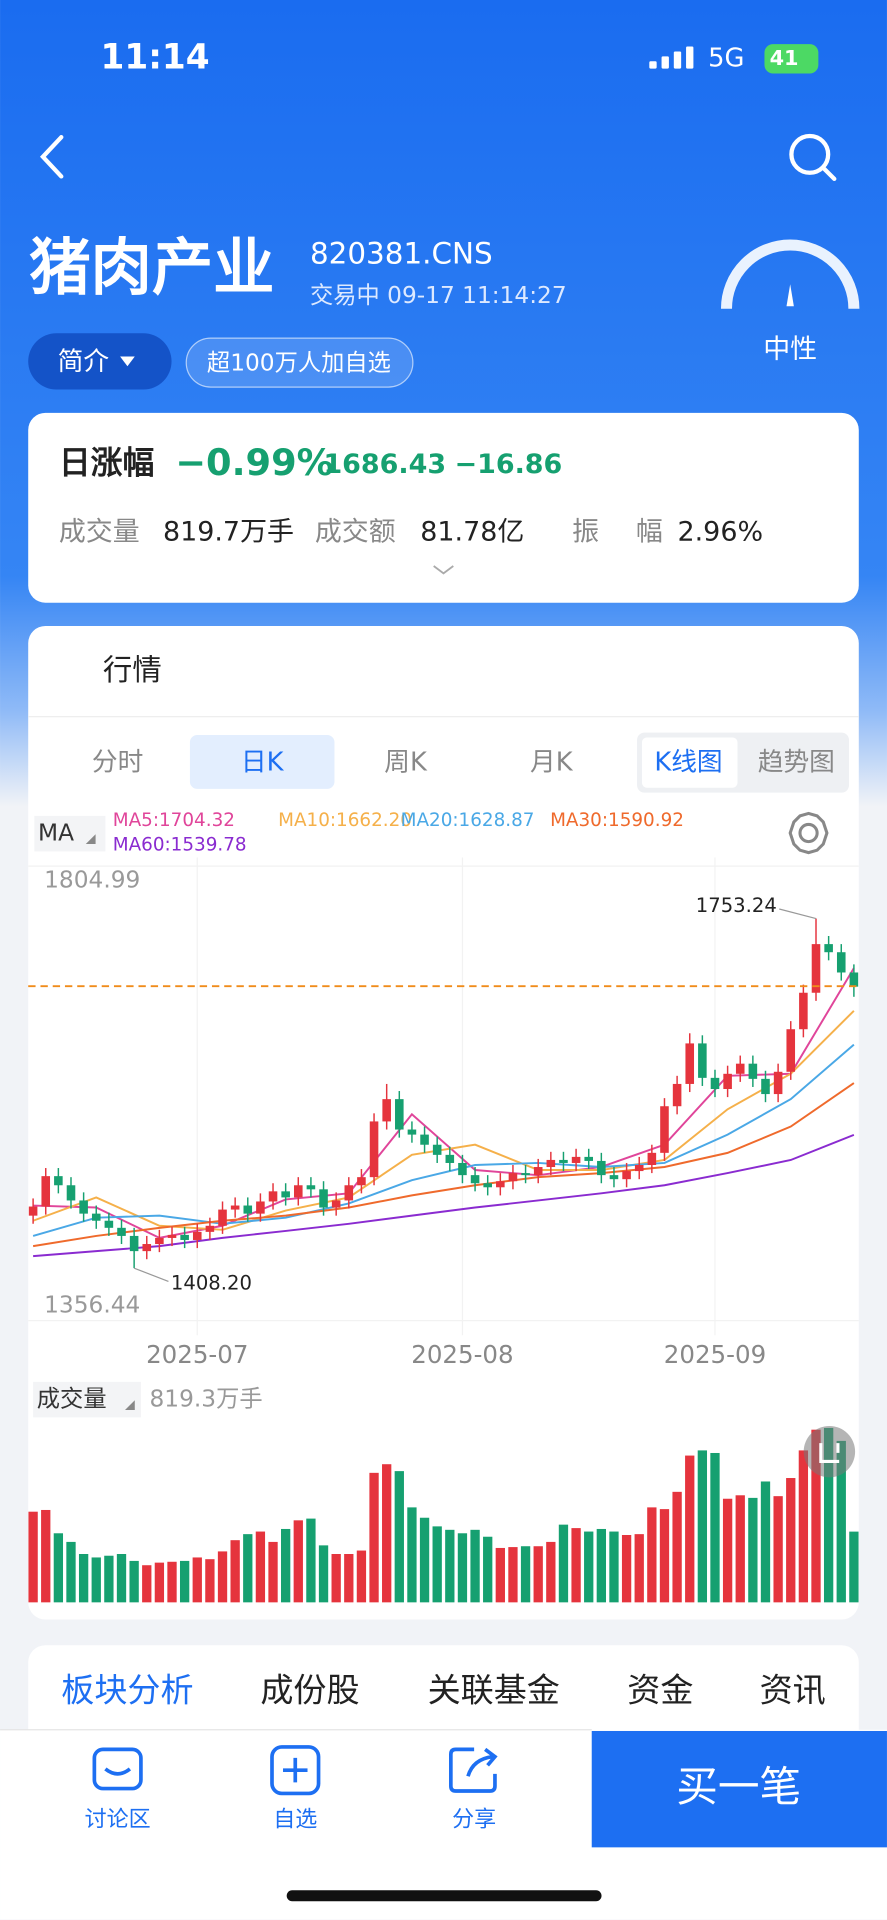 The width and height of the screenshot is (887, 1920). Describe the element at coordinates (174, 820) in the screenshot. I see `ma-legend: MA5:1704.32` at that location.